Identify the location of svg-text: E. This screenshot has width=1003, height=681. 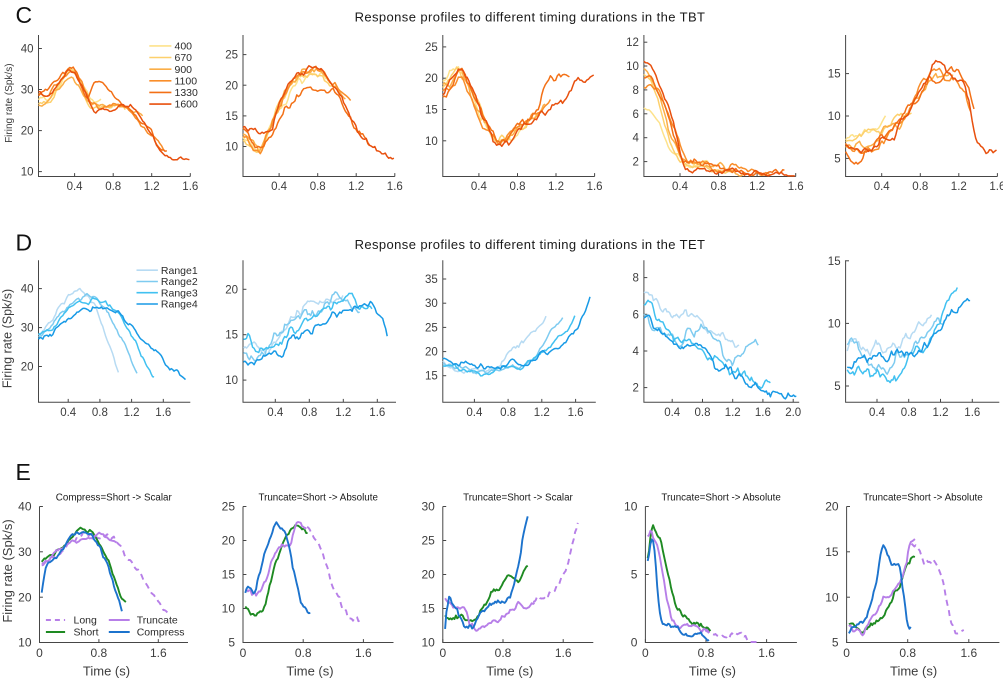
(23, 472).